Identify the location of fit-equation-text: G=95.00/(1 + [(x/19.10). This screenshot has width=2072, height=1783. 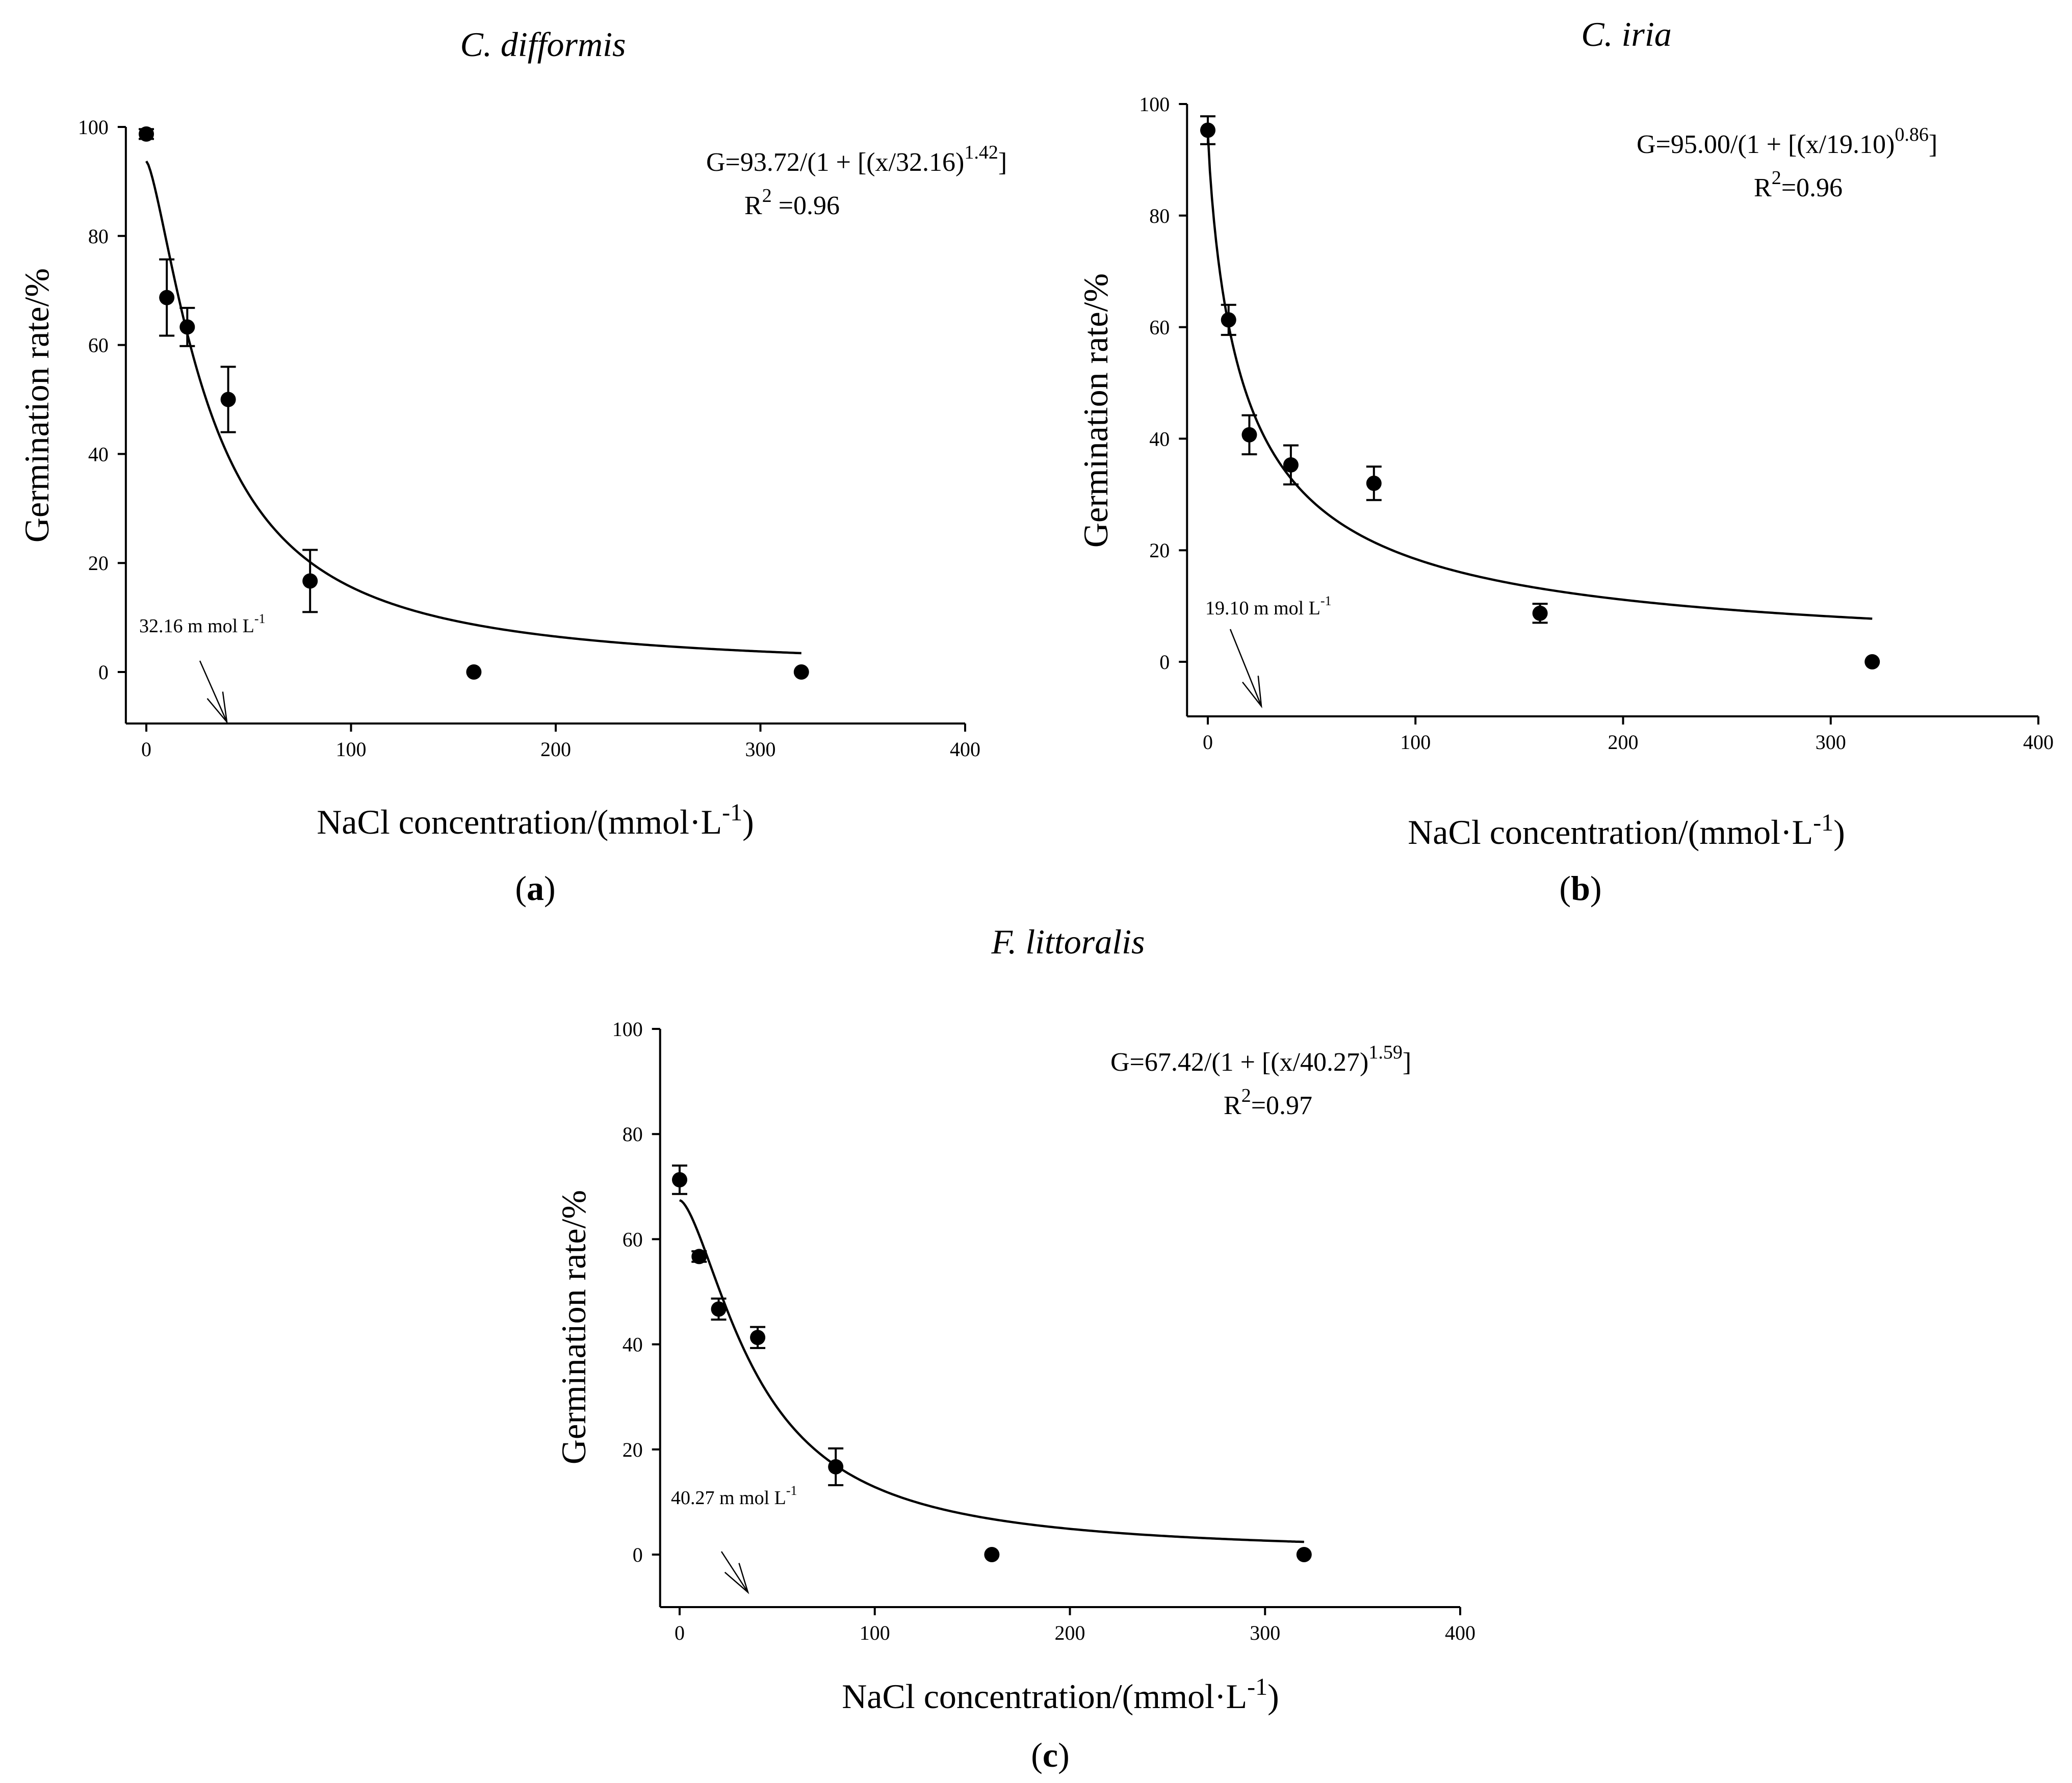
(1766, 144).